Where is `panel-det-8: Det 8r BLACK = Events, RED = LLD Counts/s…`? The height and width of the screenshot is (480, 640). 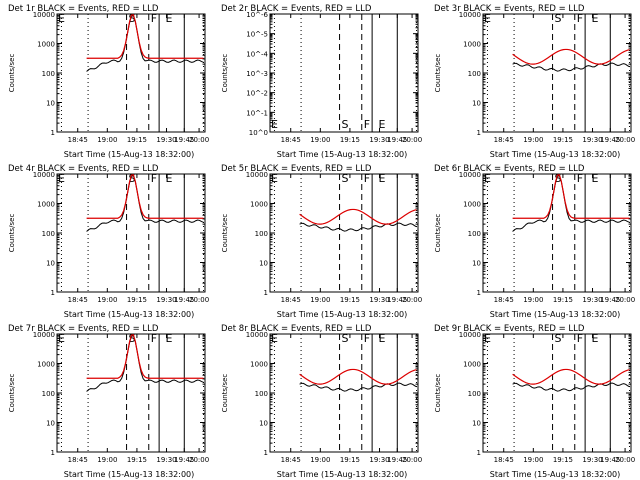 panel-det-8: Det 8r BLACK = Events, RED = LLD Counts/s… is located at coordinates (321, 401).